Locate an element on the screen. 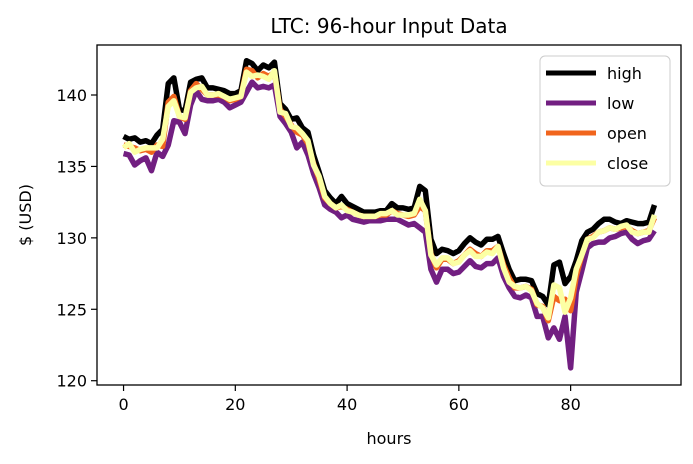 The width and height of the screenshot is (693, 464). legend-label-close: close is located at coordinates (627, 163).